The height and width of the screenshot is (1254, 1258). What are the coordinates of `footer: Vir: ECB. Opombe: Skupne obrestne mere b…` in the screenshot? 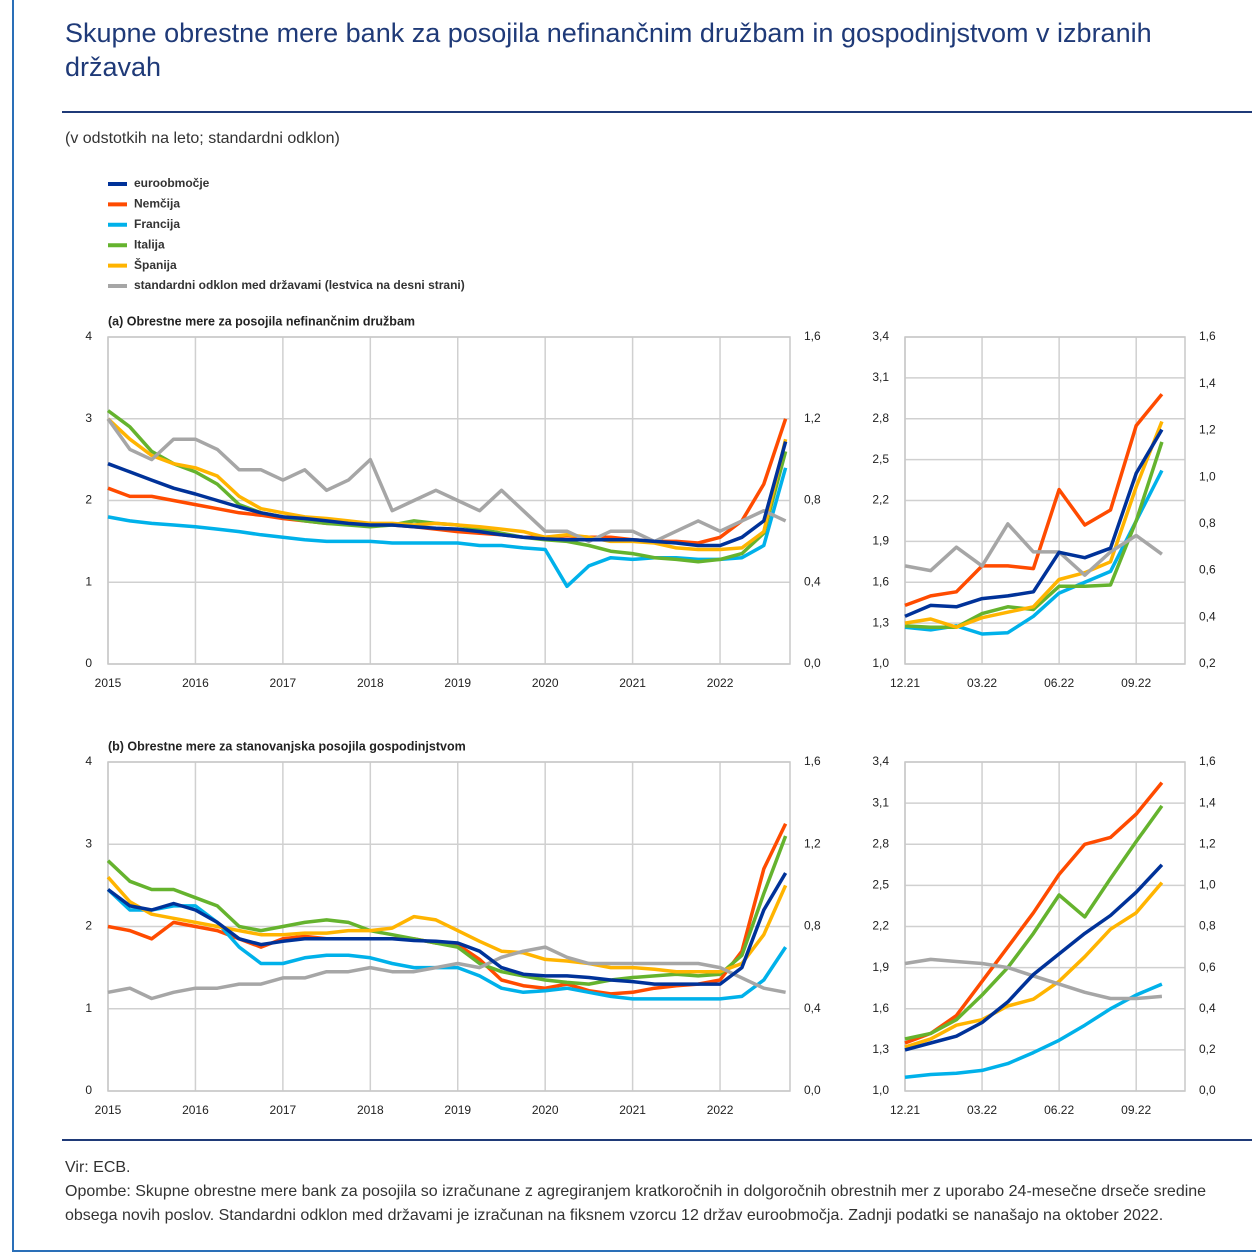 It's located at (652, 1192).